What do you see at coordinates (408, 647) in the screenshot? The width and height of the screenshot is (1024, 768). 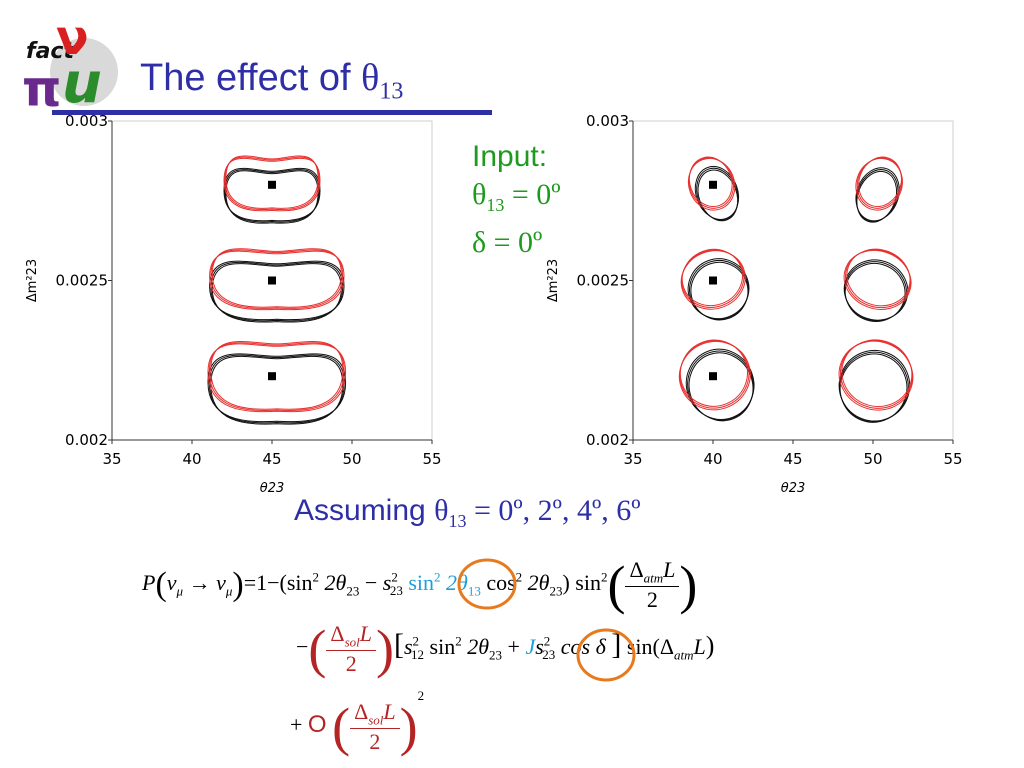 I see `eq2-s12: s` at bounding box center [408, 647].